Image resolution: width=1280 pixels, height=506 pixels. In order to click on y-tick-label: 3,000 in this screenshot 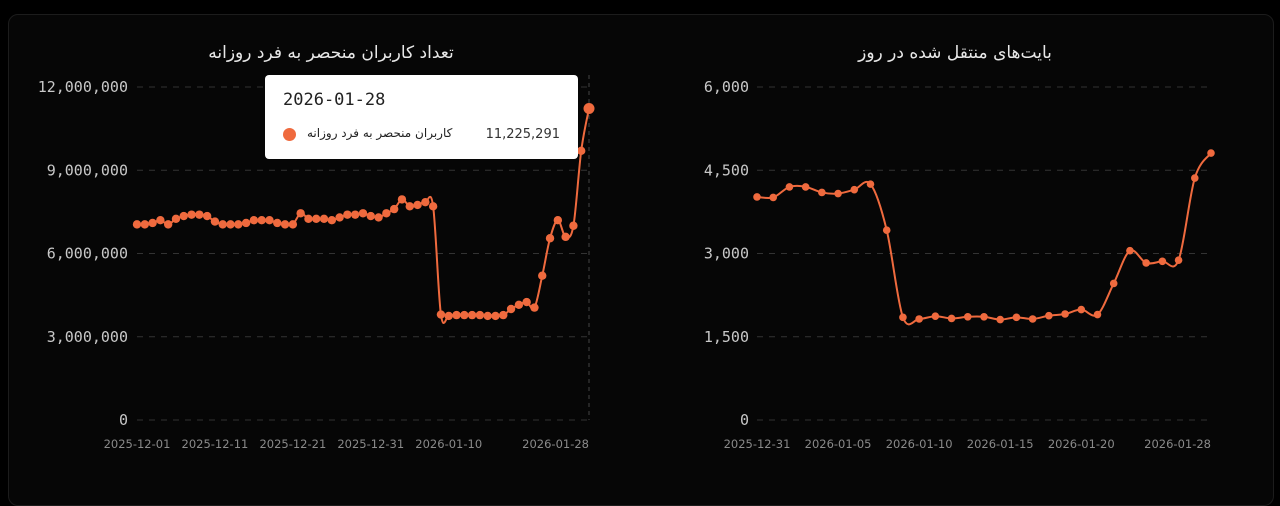, I will do `click(726, 254)`.